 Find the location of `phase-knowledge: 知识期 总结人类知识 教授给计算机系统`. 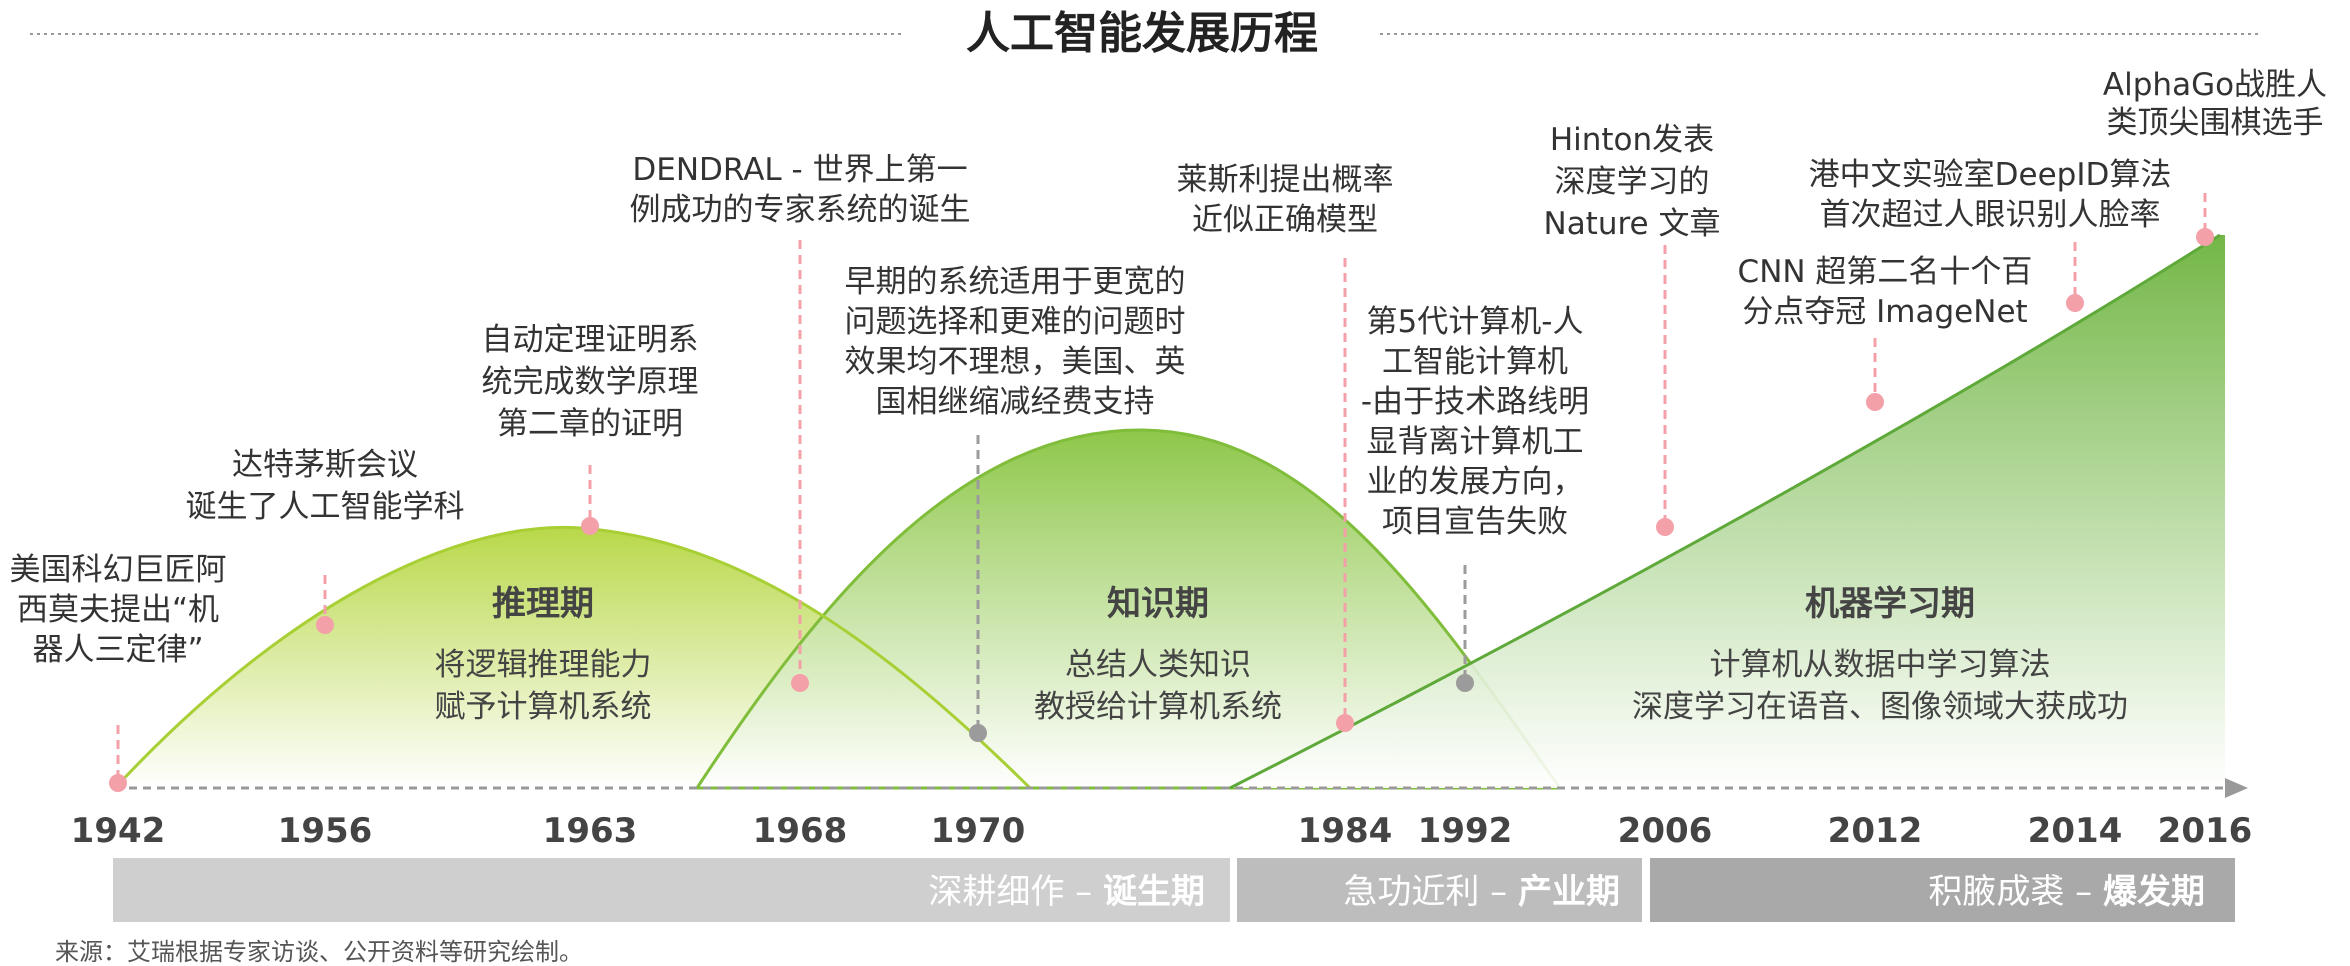

phase-knowledge: 知识期 总结人类知识 教授给计算机系统 is located at coordinates (1158, 654).